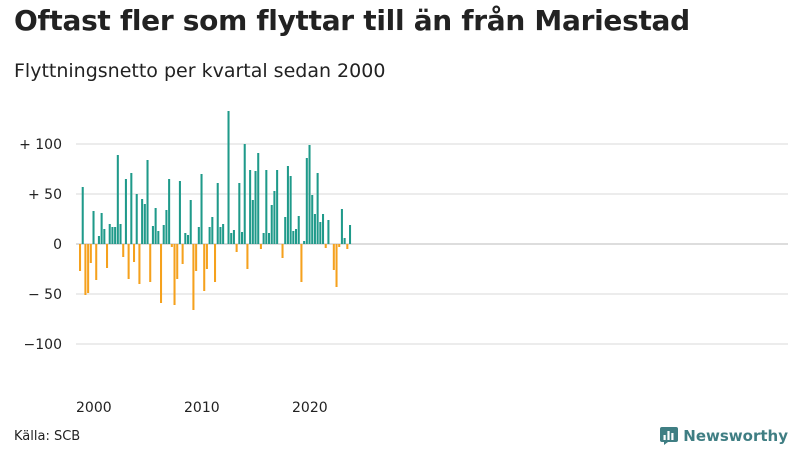 The height and width of the screenshot is (450, 800). What do you see at coordinates (200, 71) in the screenshot?
I see `chart-subtitle: Flyttningsnetto per kvartal sedan 2000` at bounding box center [200, 71].